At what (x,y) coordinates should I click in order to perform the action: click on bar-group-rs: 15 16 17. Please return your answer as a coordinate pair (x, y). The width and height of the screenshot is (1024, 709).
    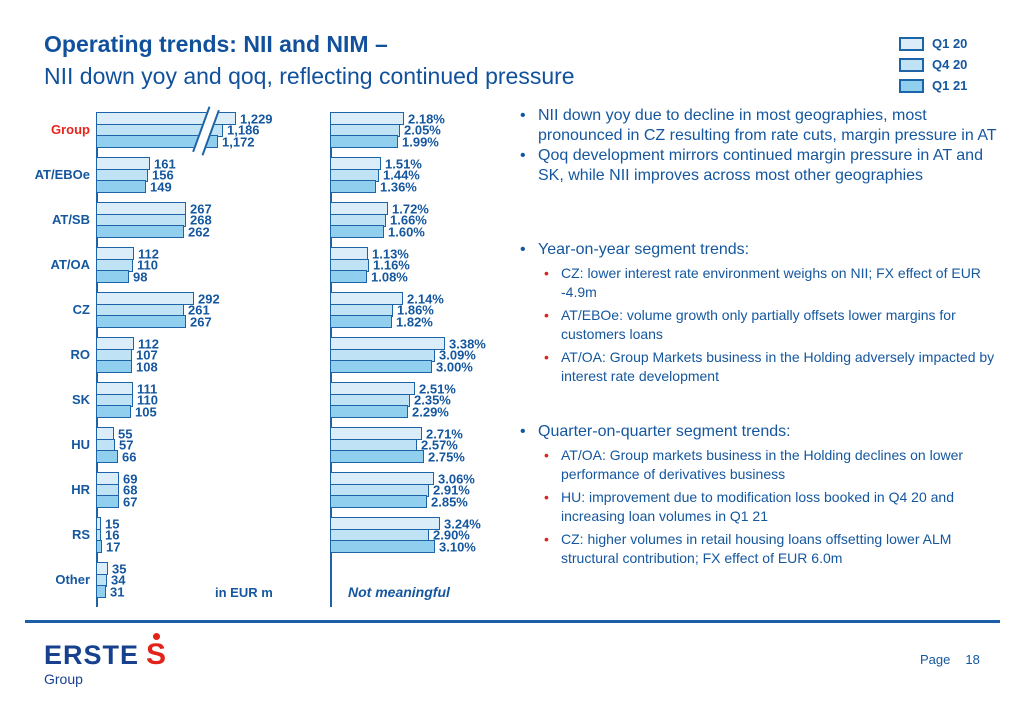
    Looking at the image, I should click on (214, 535).